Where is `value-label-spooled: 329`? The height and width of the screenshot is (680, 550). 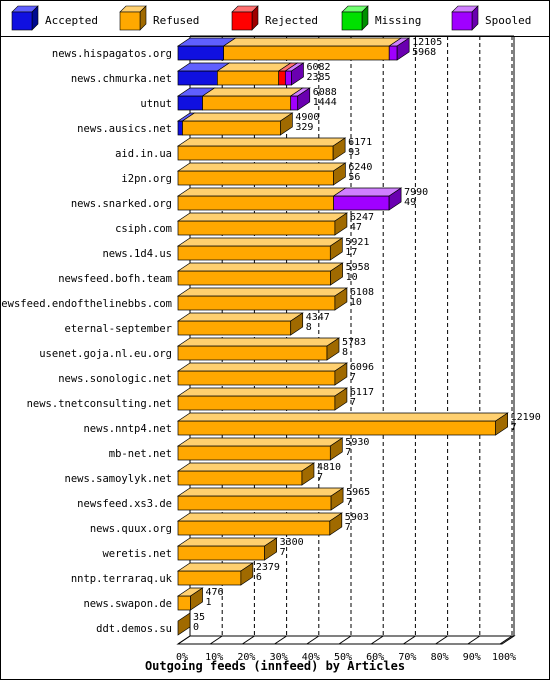 value-label-spooled: 329 is located at coordinates (304, 127).